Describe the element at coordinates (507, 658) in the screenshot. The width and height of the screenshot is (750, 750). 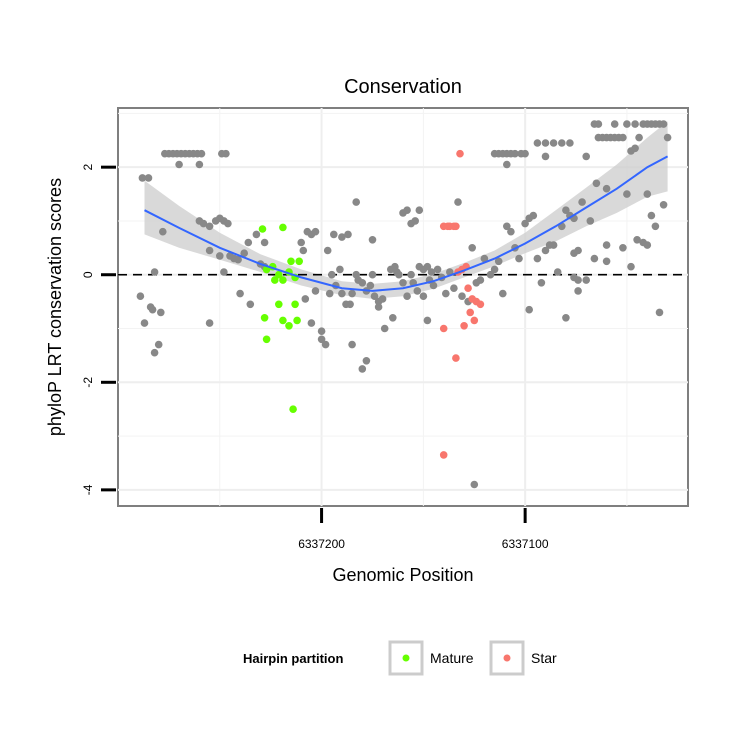
I see `legend-marker-star` at that location.